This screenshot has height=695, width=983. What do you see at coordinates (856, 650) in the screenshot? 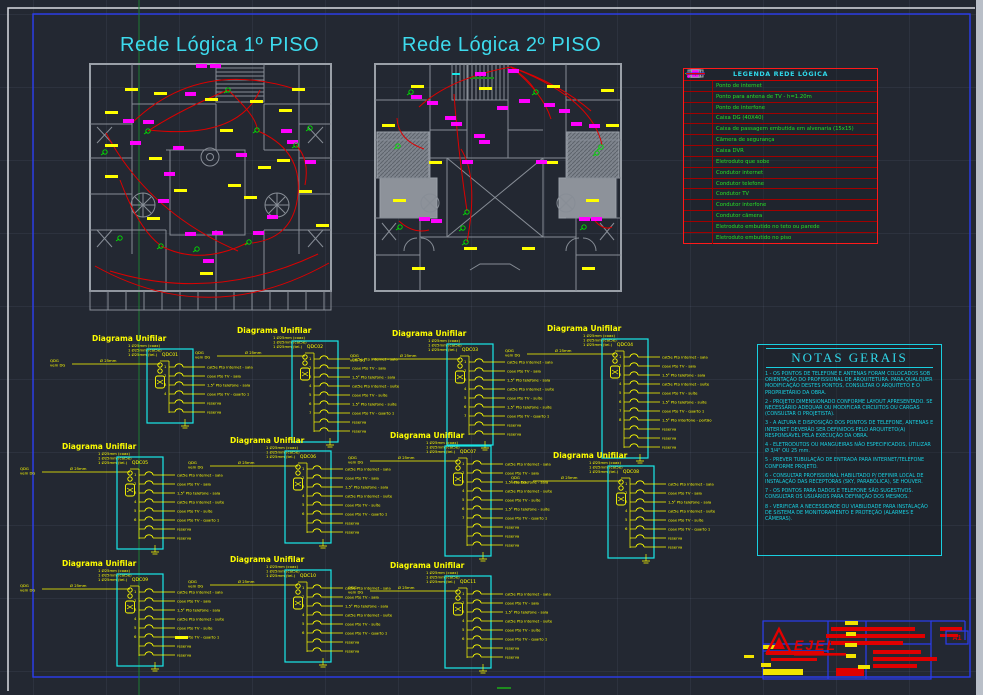
I see `title-block: EJEL A1` at bounding box center [856, 650].